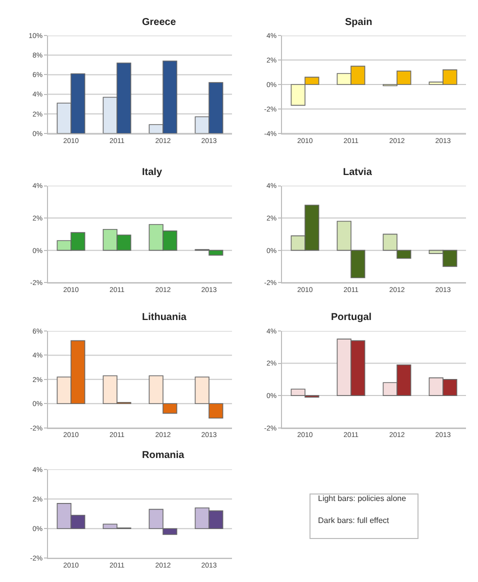  I want to click on chart-title: Greece, so click(159, 22).